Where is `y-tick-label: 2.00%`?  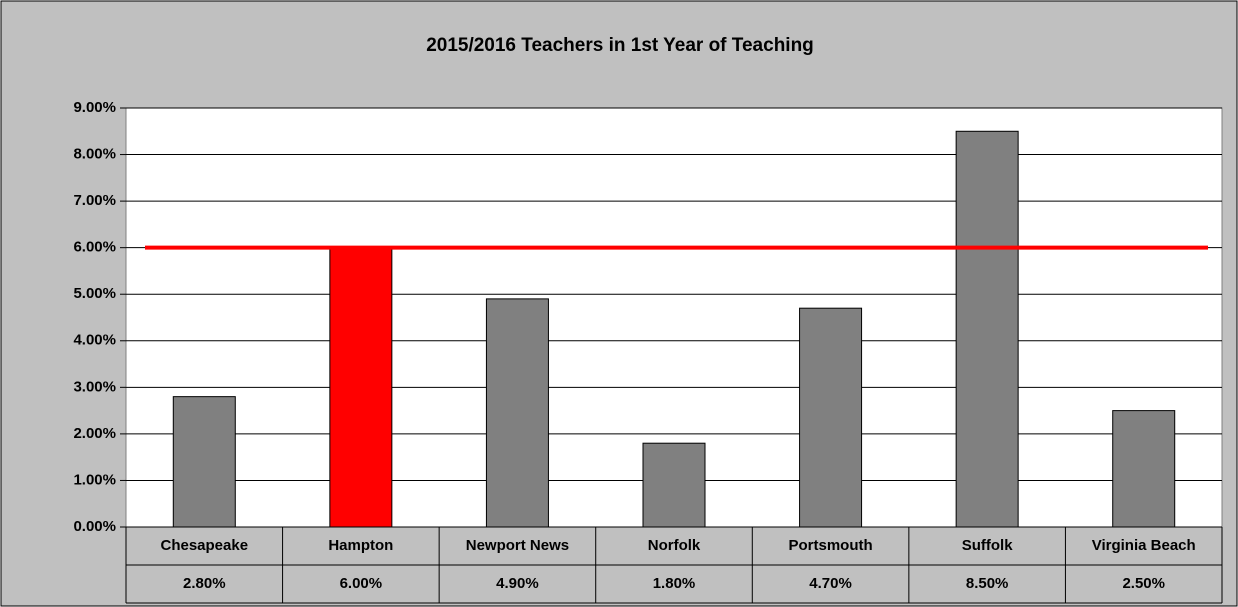
y-tick-label: 2.00% is located at coordinates (94, 433).